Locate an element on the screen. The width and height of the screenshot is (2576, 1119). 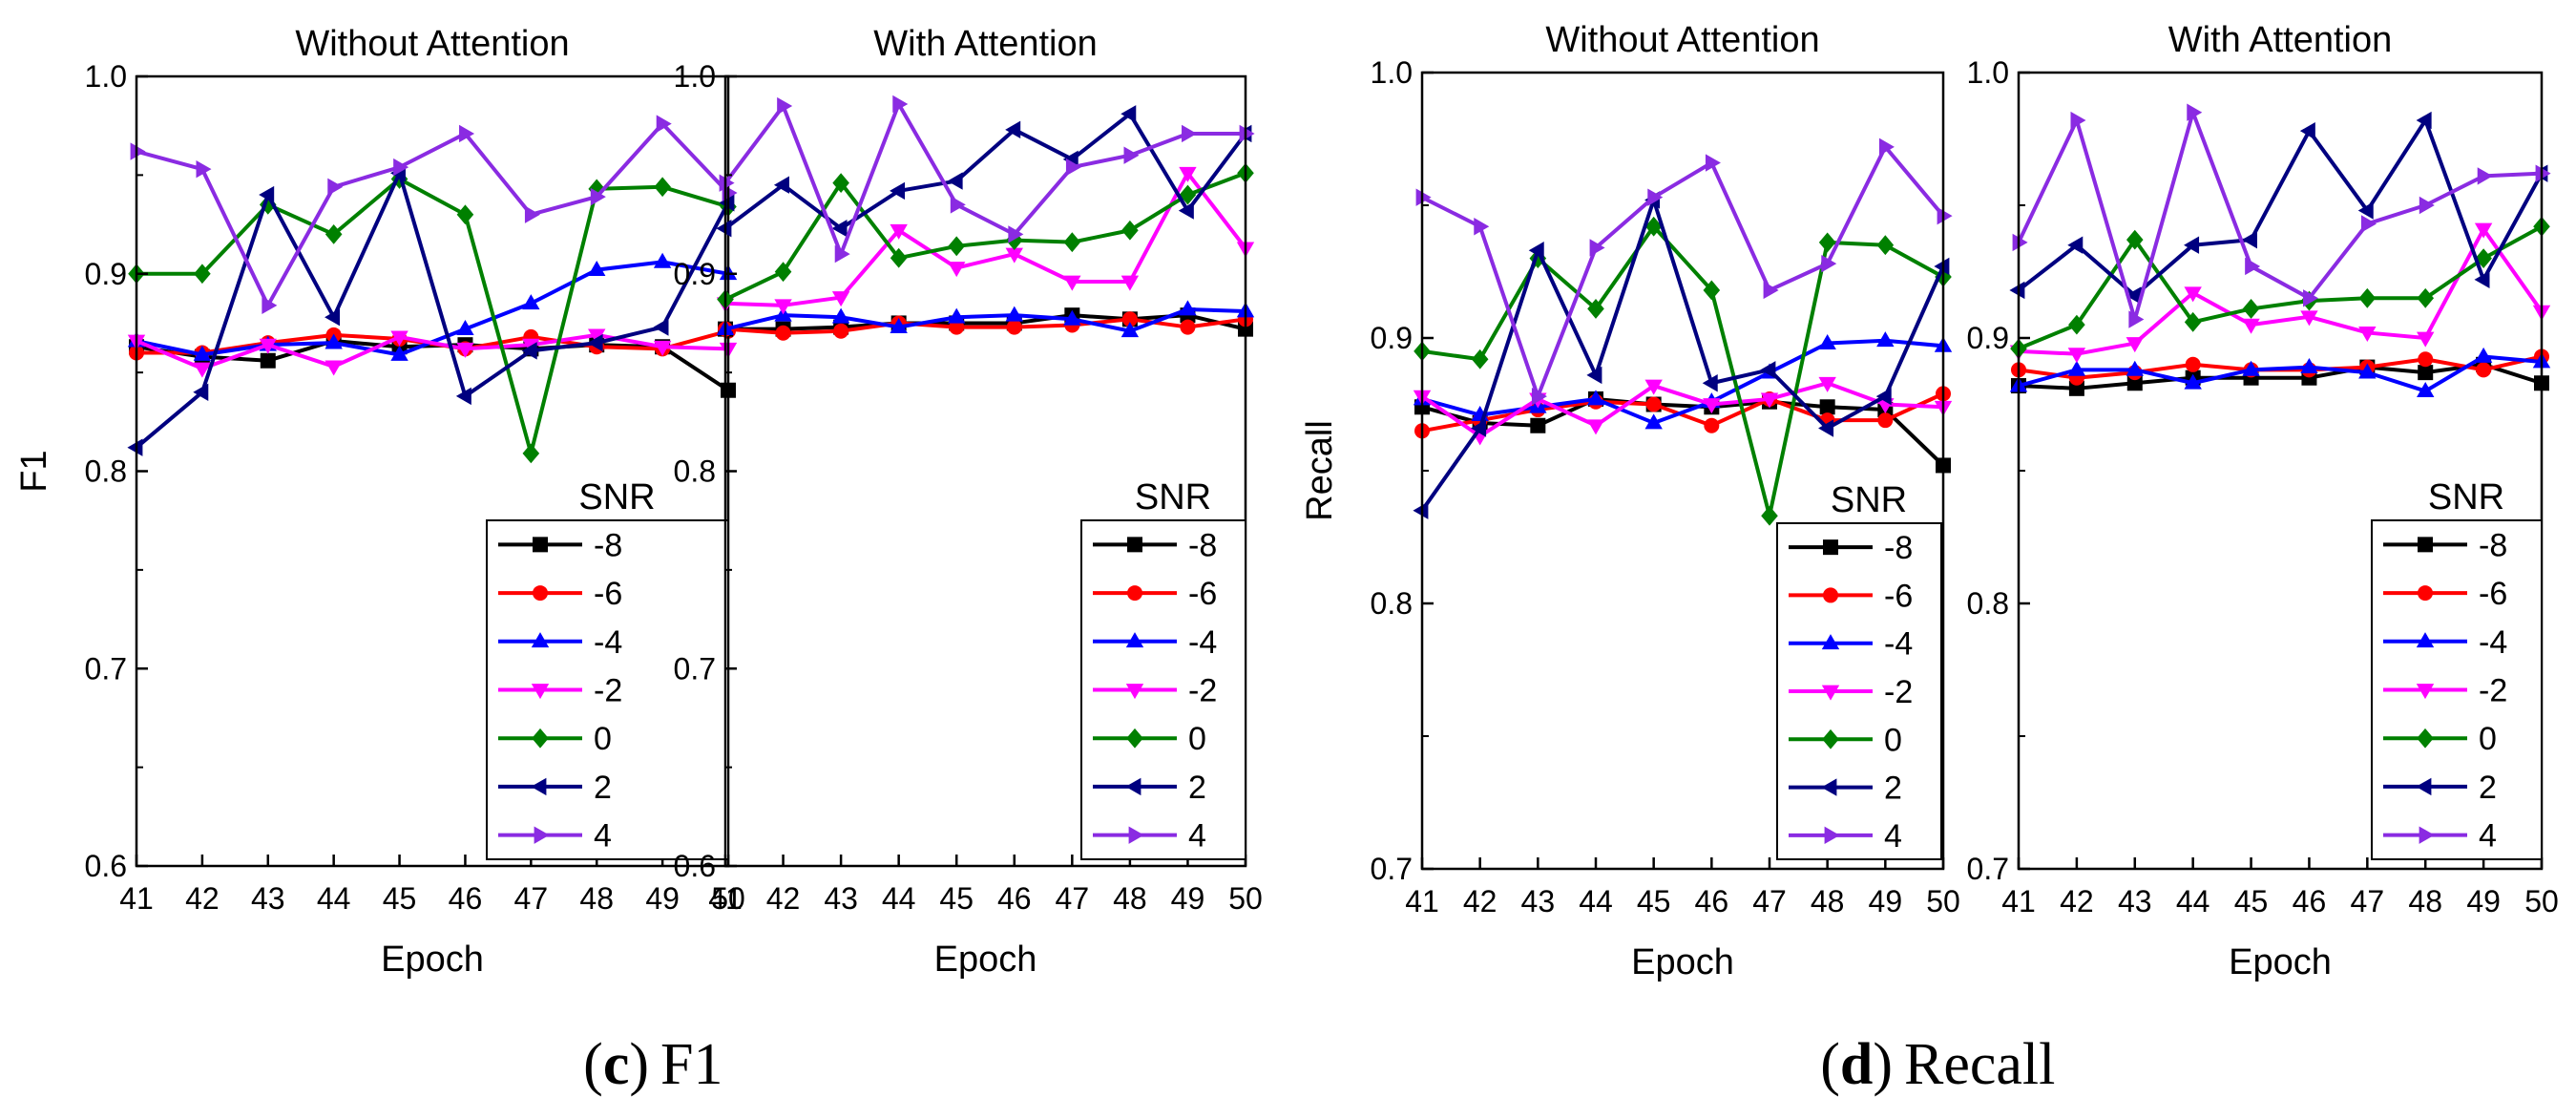
y-axis: 0.7 0.8 0.9 1.0 is located at coordinates (1998, 471).